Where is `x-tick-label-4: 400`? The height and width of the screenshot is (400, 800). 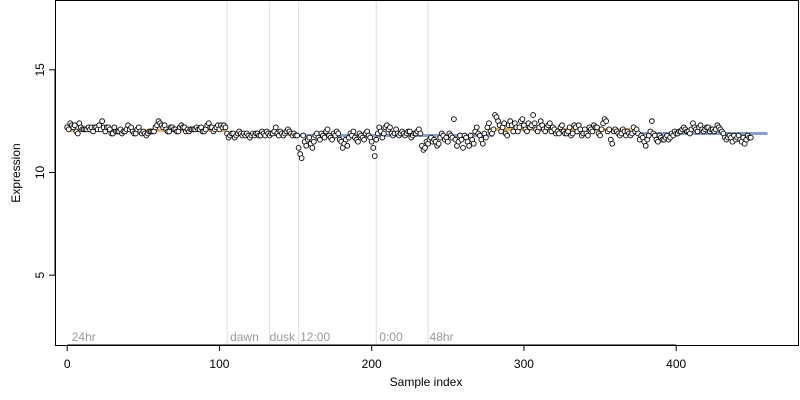 x-tick-label-4: 400 is located at coordinates (676, 364).